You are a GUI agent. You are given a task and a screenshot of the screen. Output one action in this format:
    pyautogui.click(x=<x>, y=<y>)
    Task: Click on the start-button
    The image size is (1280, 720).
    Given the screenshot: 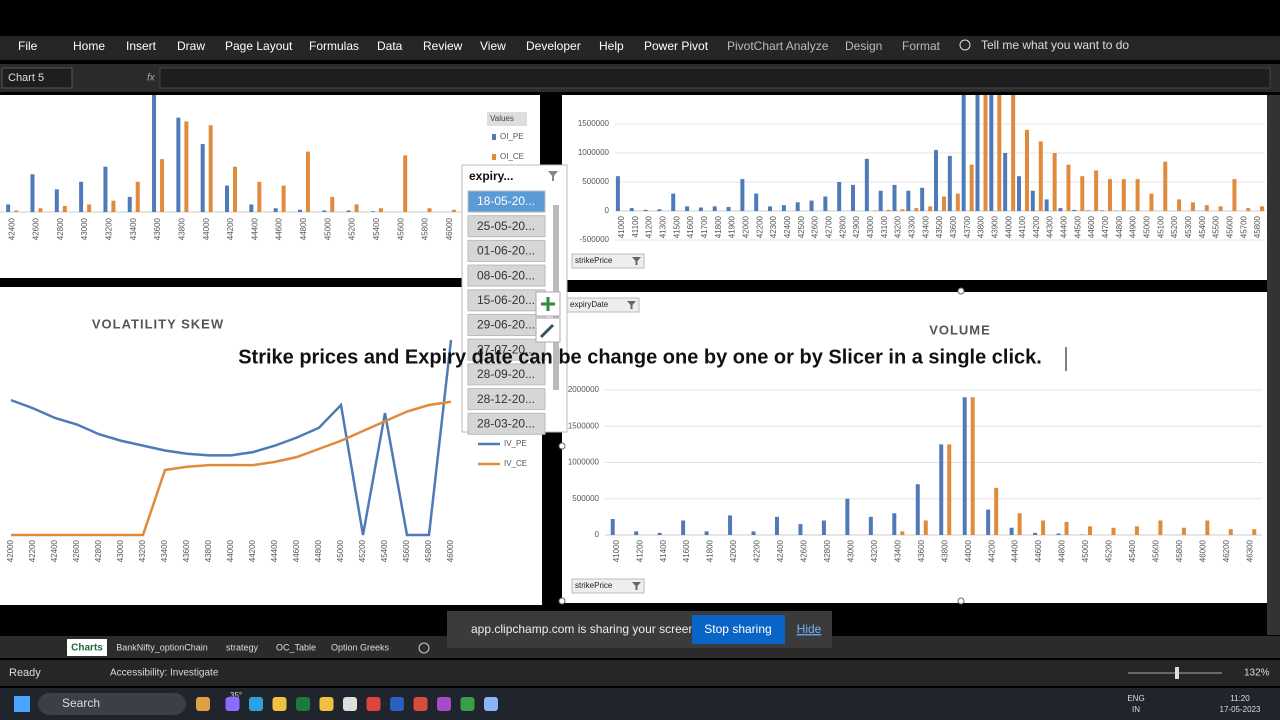 What is the action you would take?
    pyautogui.click(x=22, y=704)
    